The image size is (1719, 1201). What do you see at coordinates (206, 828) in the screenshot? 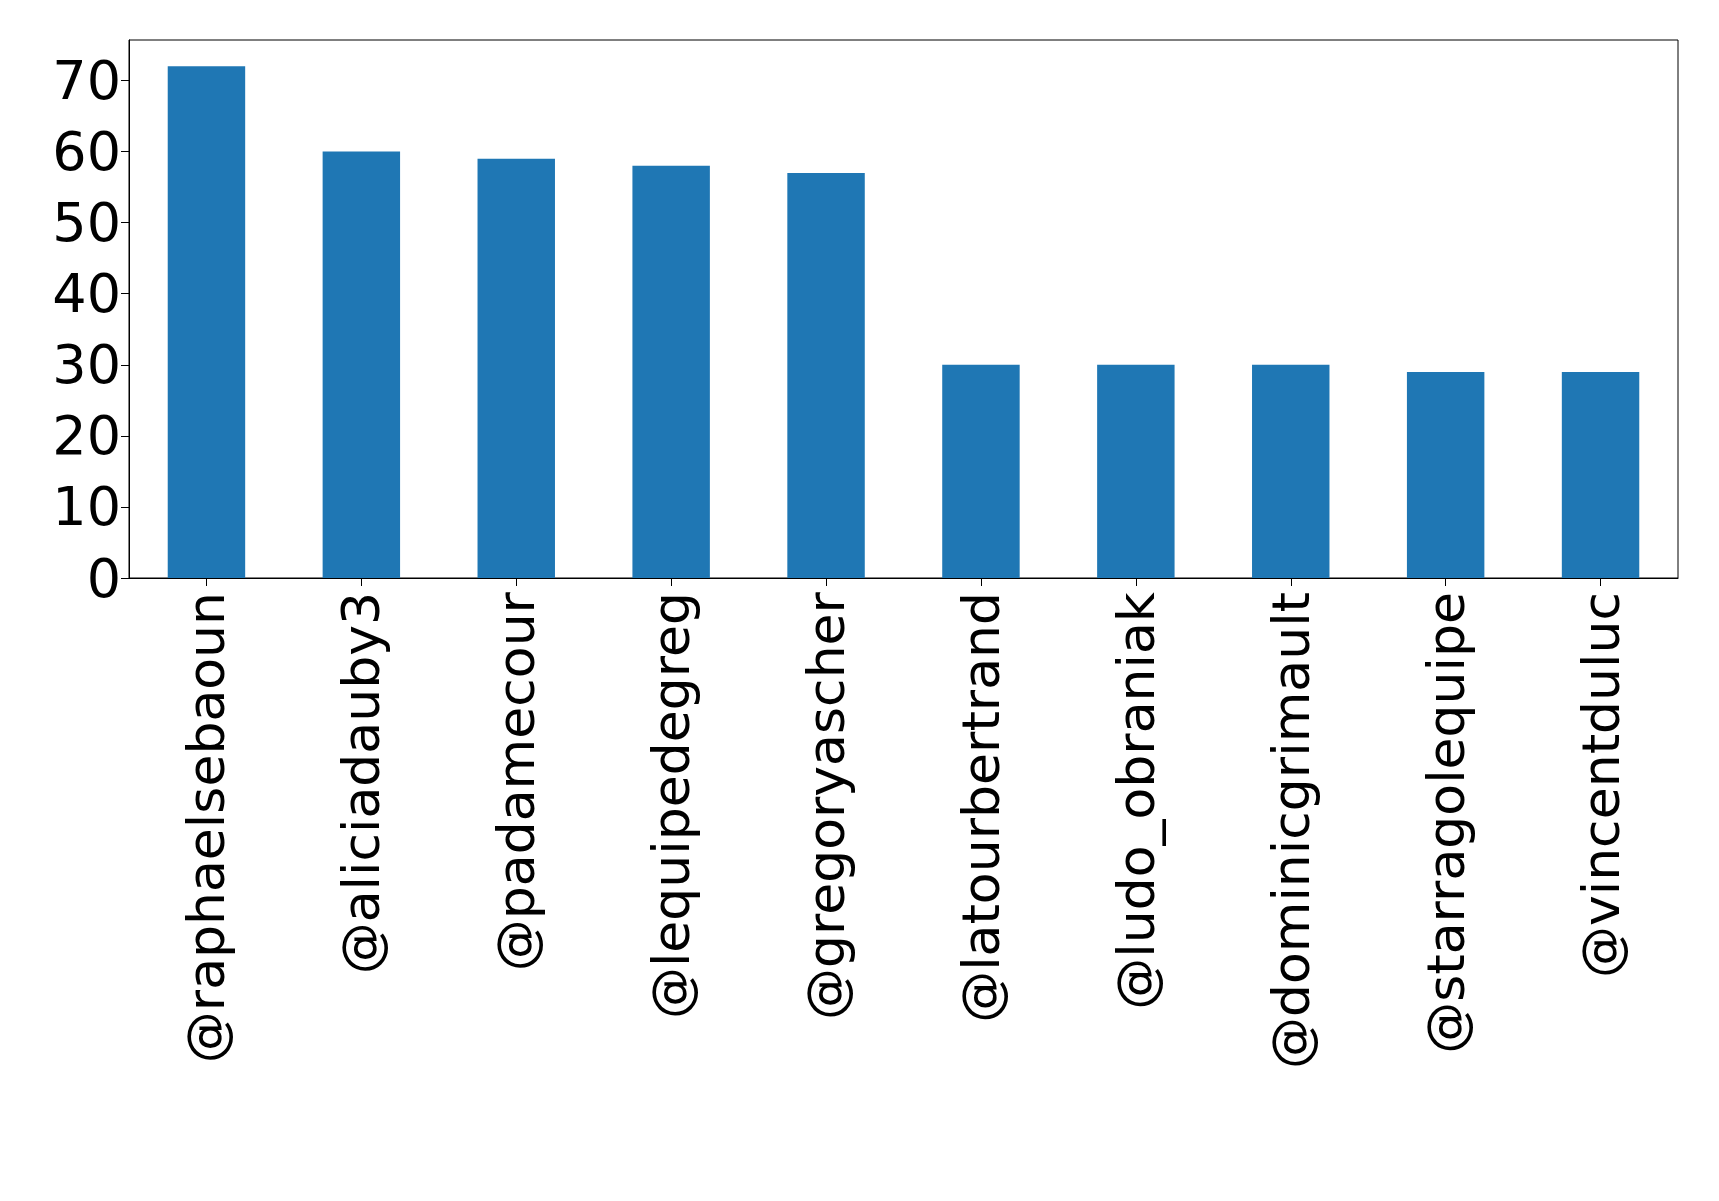
I see `x-tick-label: @raphaelsebaoun` at bounding box center [206, 828].